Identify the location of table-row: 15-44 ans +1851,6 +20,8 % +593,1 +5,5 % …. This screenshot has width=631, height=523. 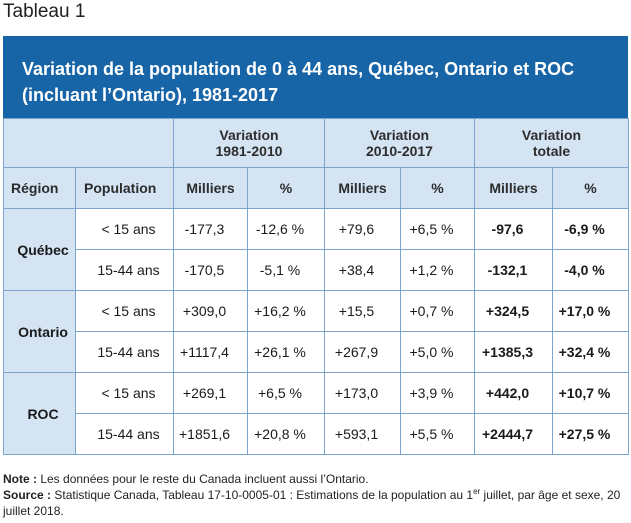
(316, 434).